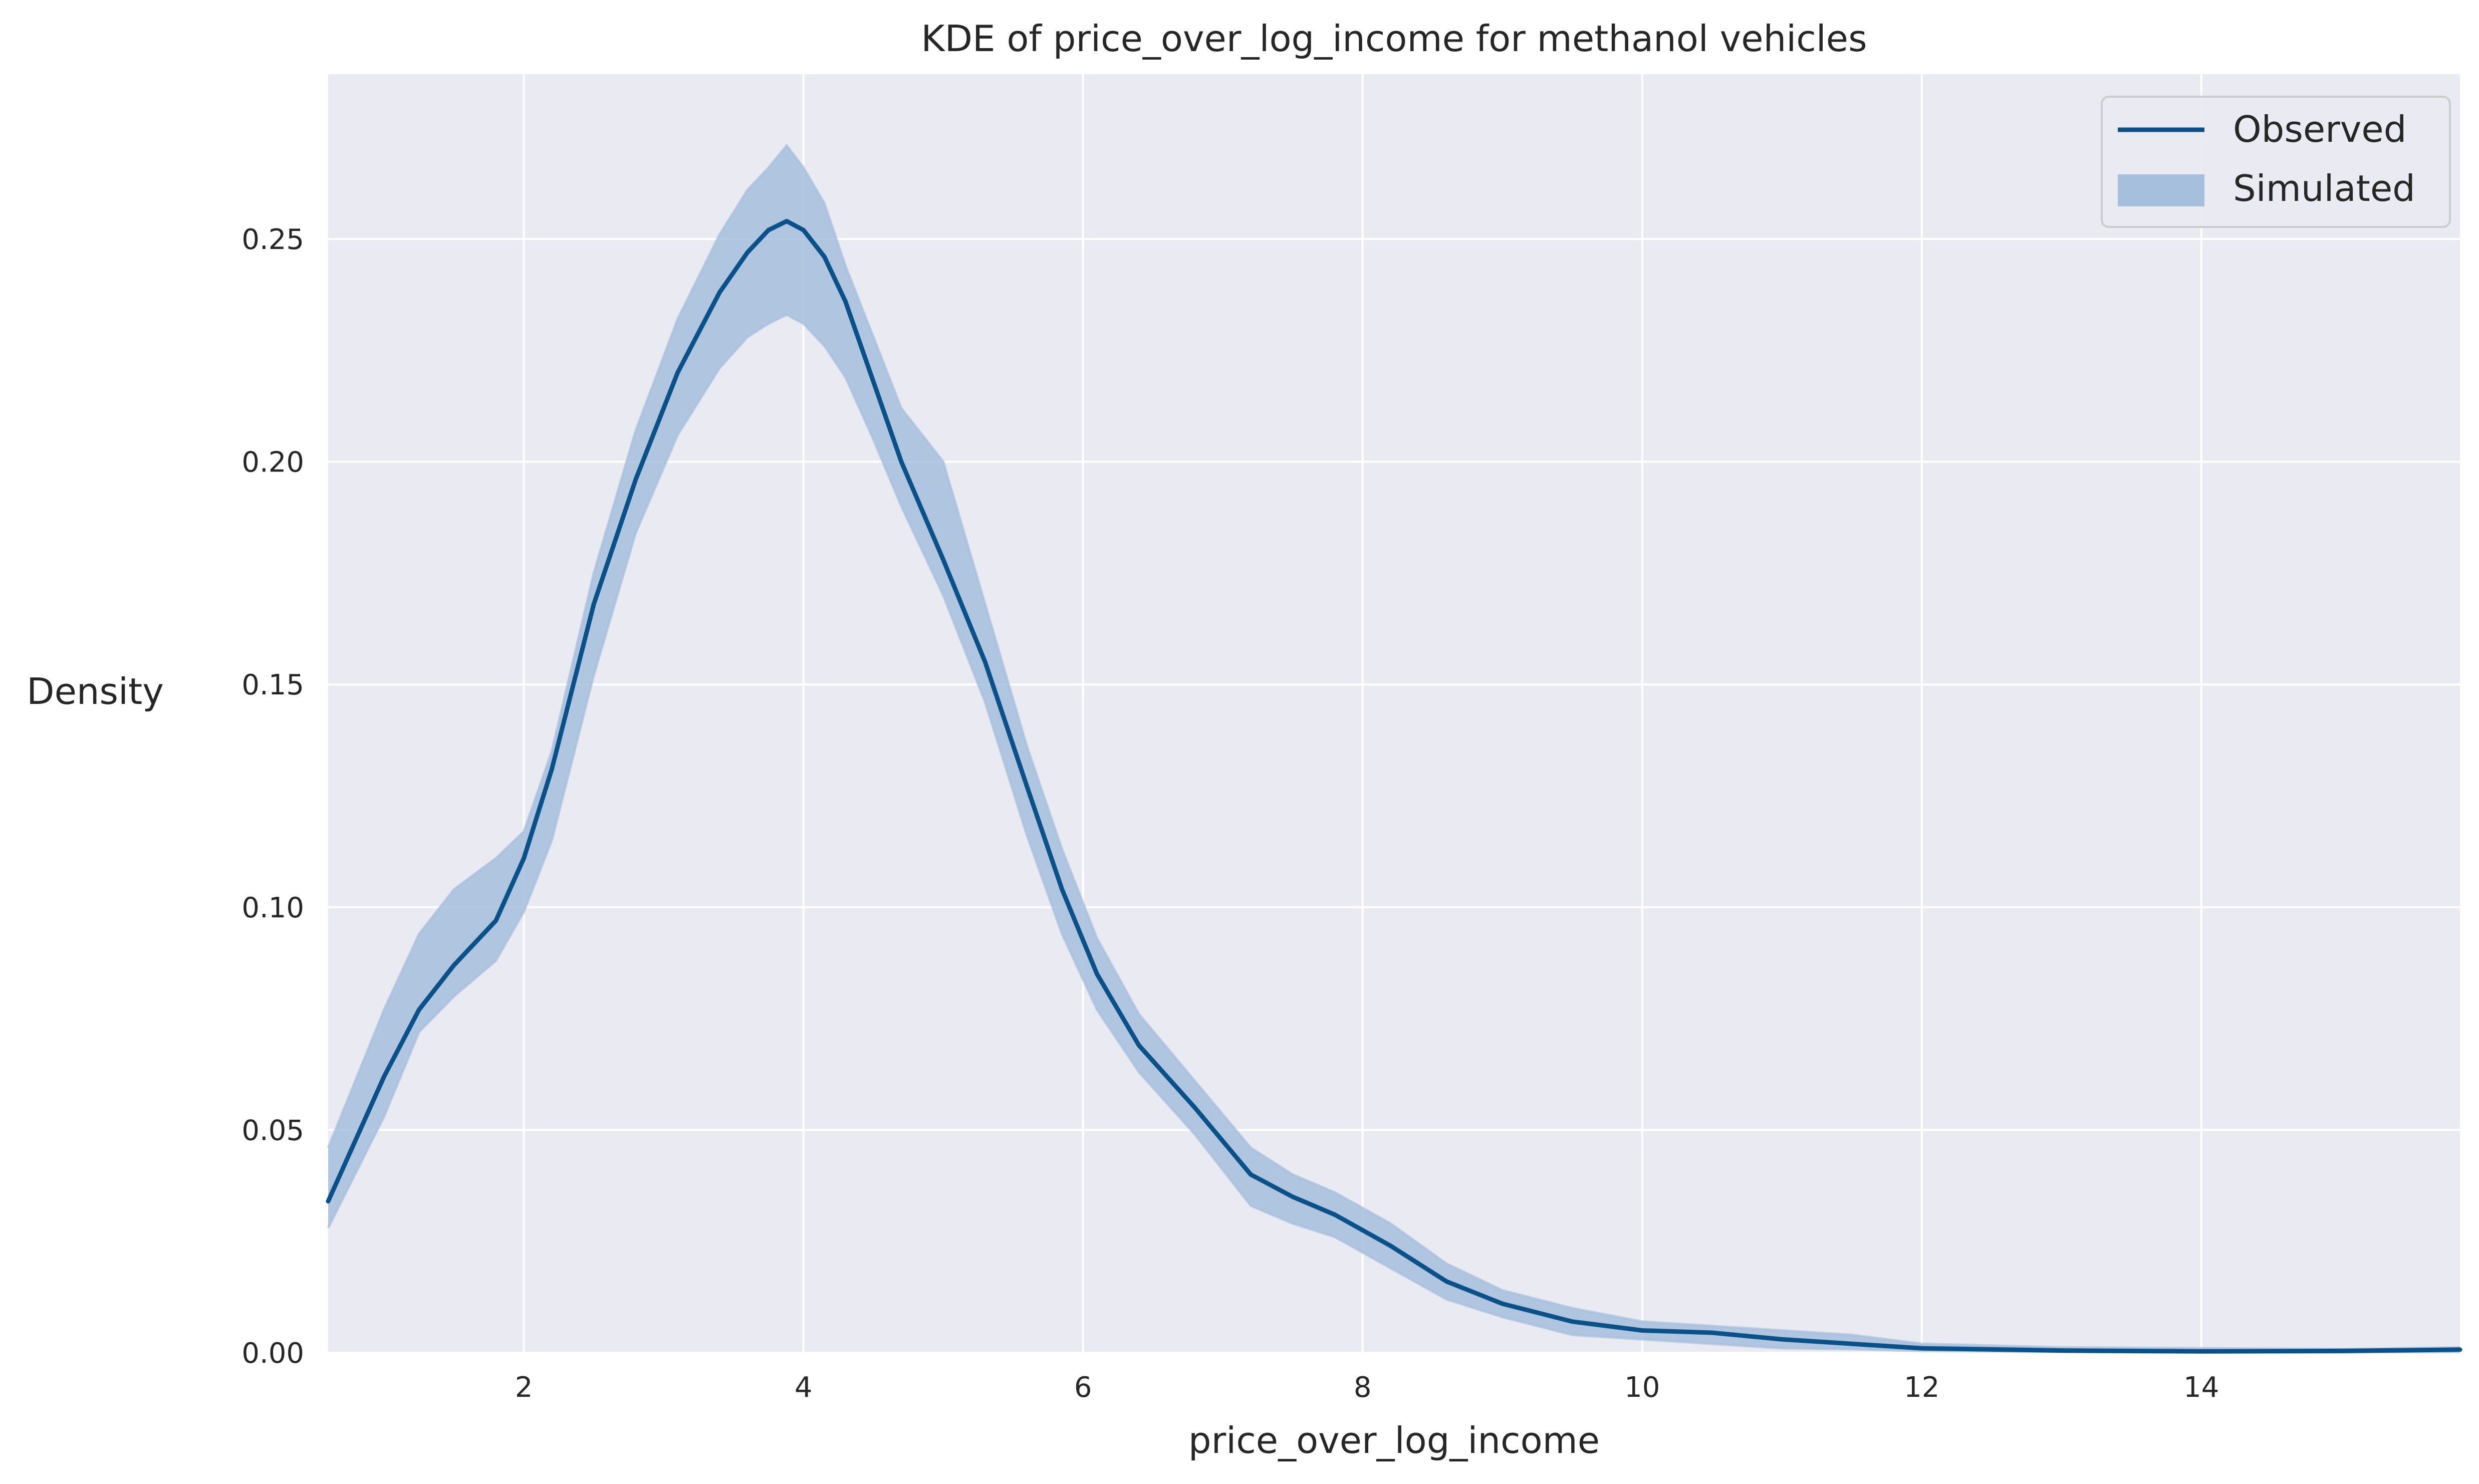  Describe the element at coordinates (1083, 1387) in the screenshot. I see `x-tick-label: 6` at that location.